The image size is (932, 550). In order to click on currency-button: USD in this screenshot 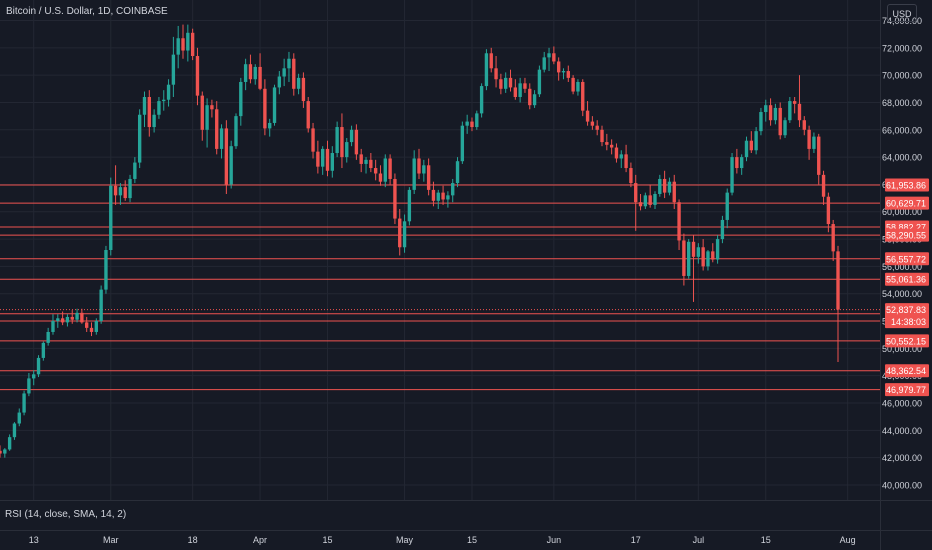, I will do `click(902, 13)`.